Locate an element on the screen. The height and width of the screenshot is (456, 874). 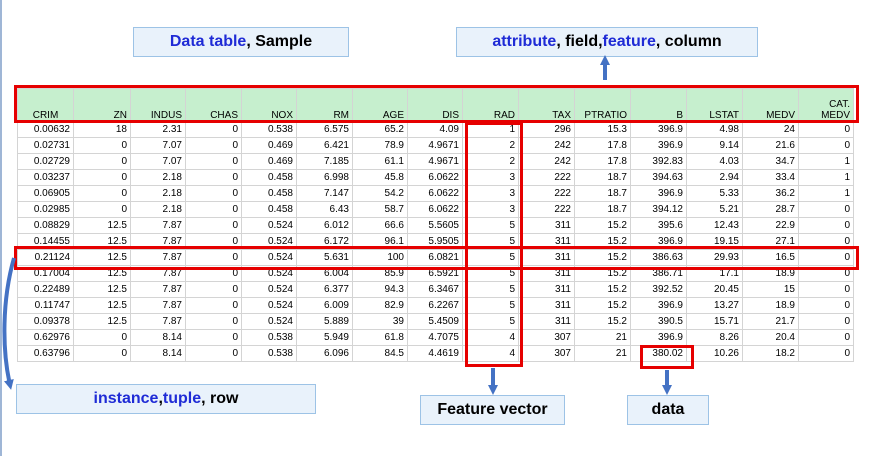
attribute-term: attribute is located at coordinates (524, 41).